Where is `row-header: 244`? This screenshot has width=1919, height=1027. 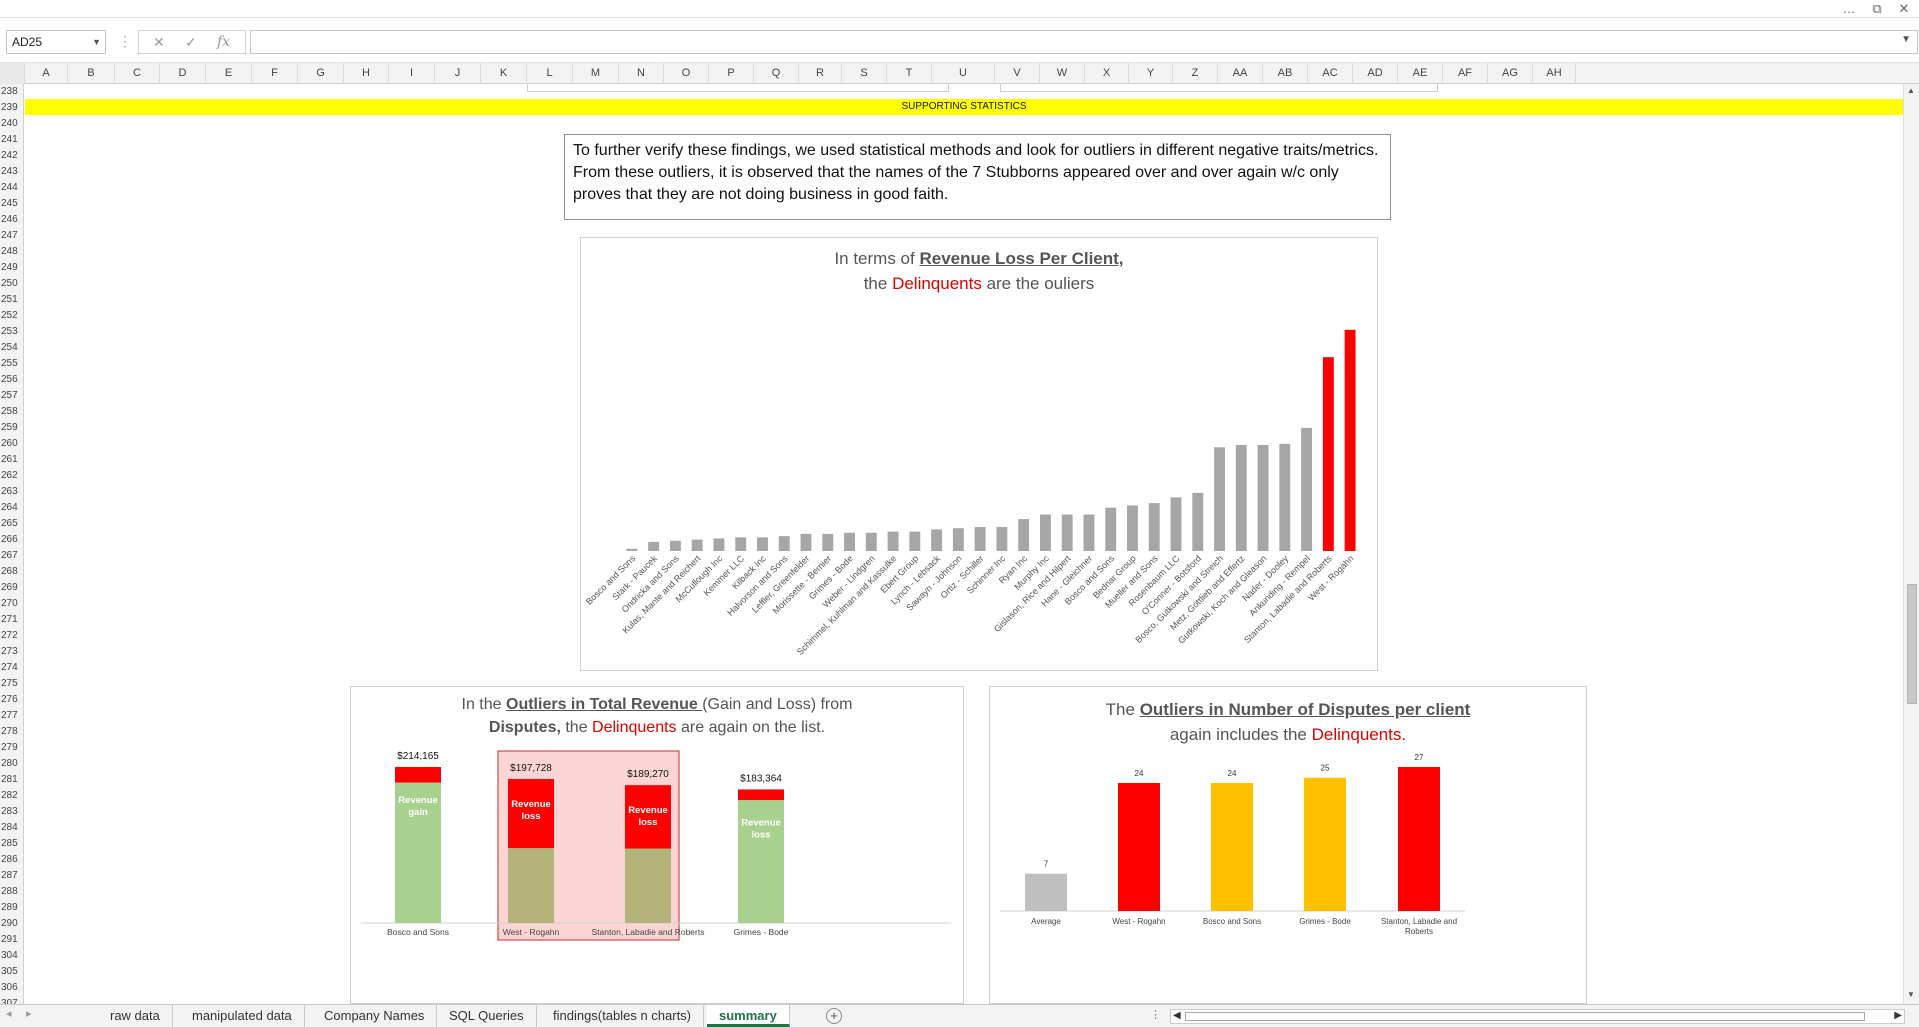 row-header: 244 is located at coordinates (12, 188).